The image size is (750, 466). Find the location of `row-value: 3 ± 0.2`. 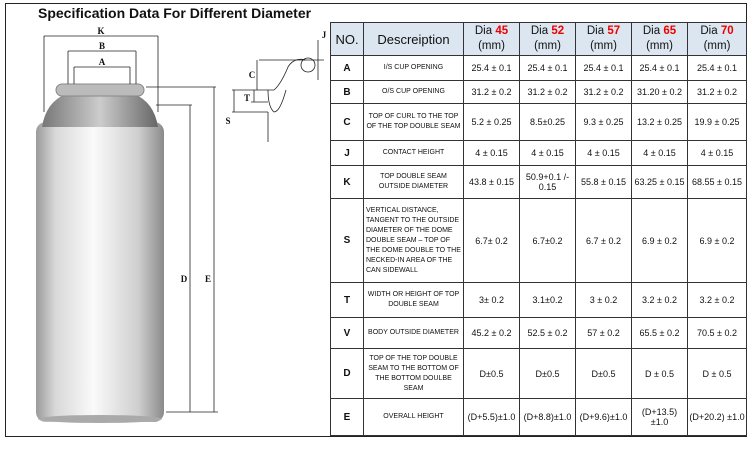

row-value: 3 ± 0.2 is located at coordinates (603, 300).